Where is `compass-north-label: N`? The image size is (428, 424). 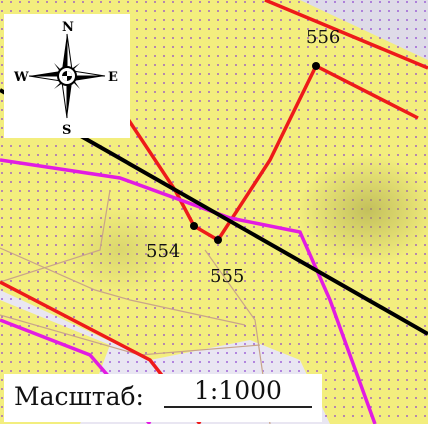
compass-north-label: N is located at coordinates (68, 27).